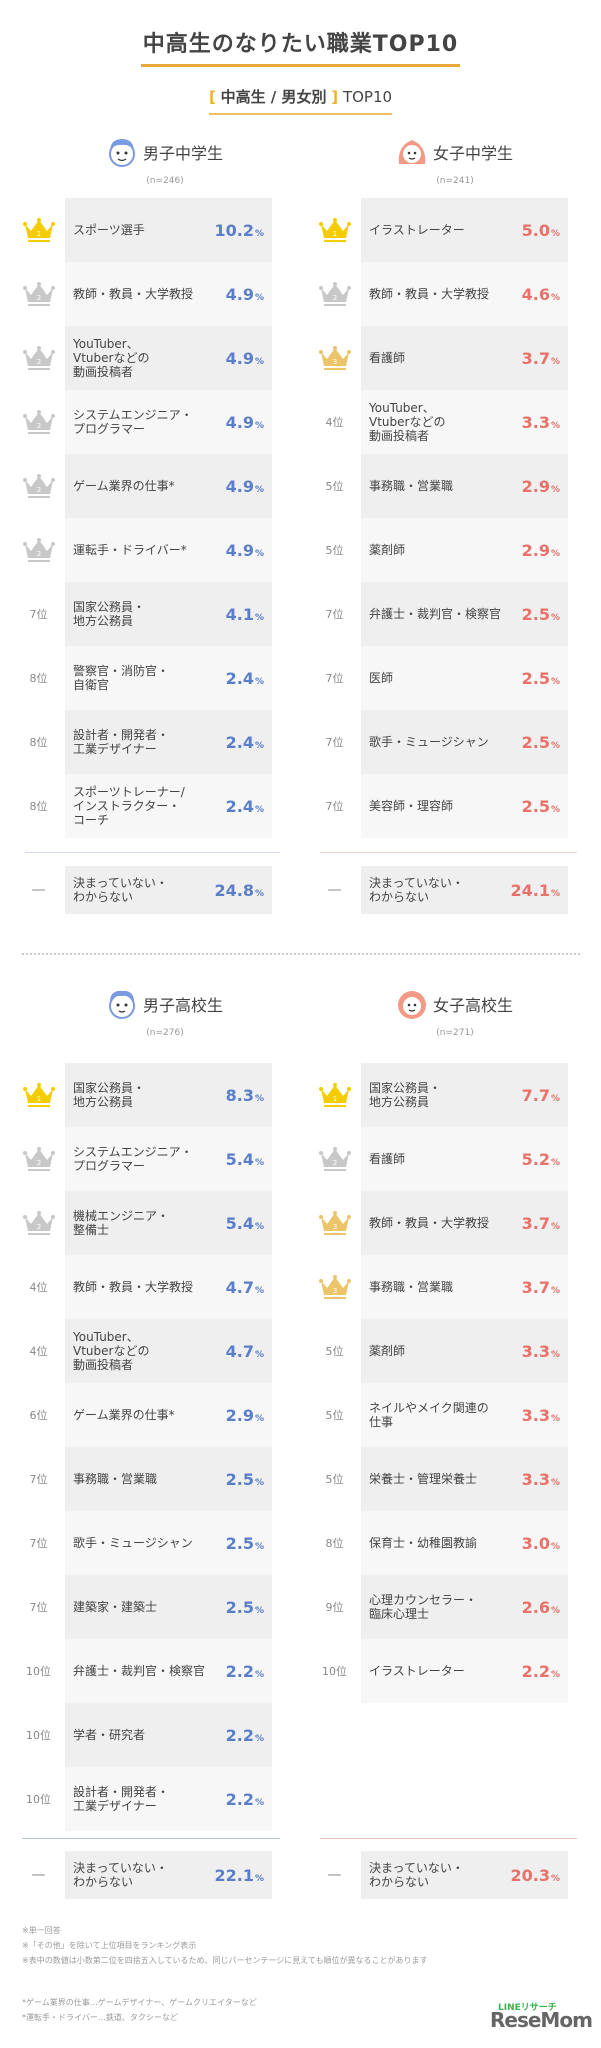  I want to click on group-header-boys-middle: 男子中学生 (n=246), so click(165, 161).